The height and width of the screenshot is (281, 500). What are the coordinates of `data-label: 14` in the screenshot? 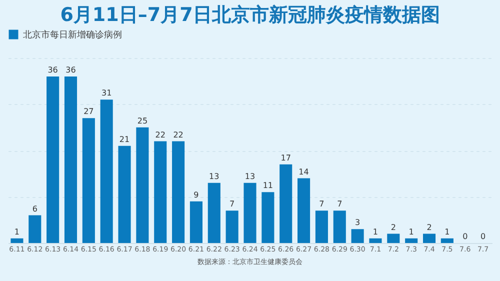 It's located at (303, 171).